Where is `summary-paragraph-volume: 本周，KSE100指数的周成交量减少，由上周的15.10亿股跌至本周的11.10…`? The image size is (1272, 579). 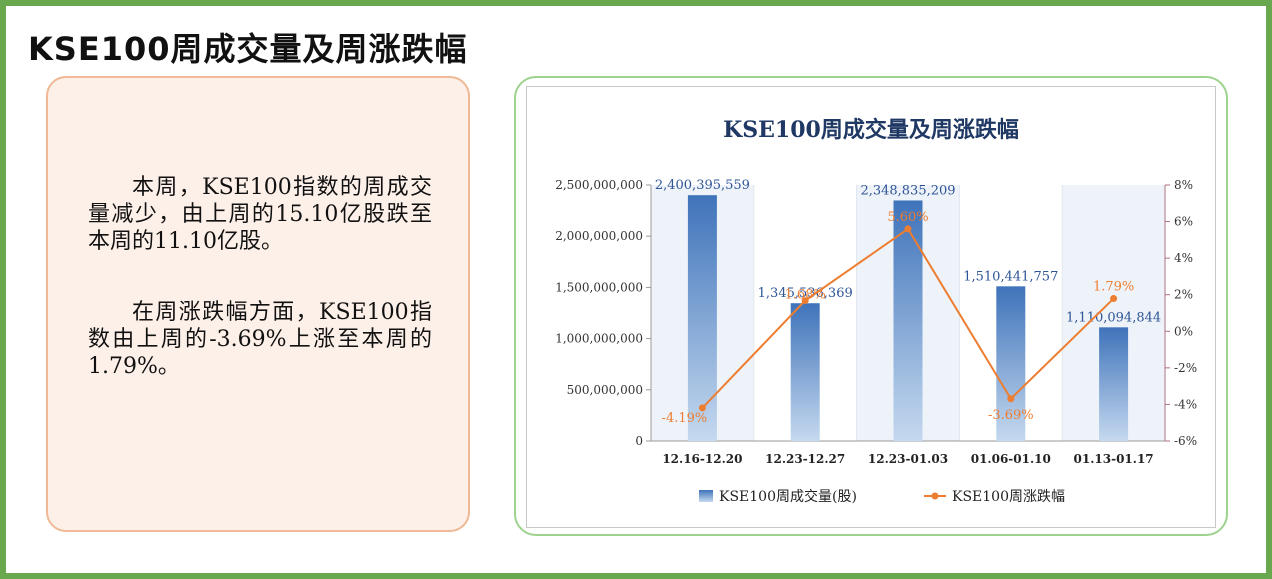
summary-paragraph-volume: 本周，KSE100指数的周成交量减少，由上周的15.10亿股跌至本周的11.10… is located at coordinates (260, 214).